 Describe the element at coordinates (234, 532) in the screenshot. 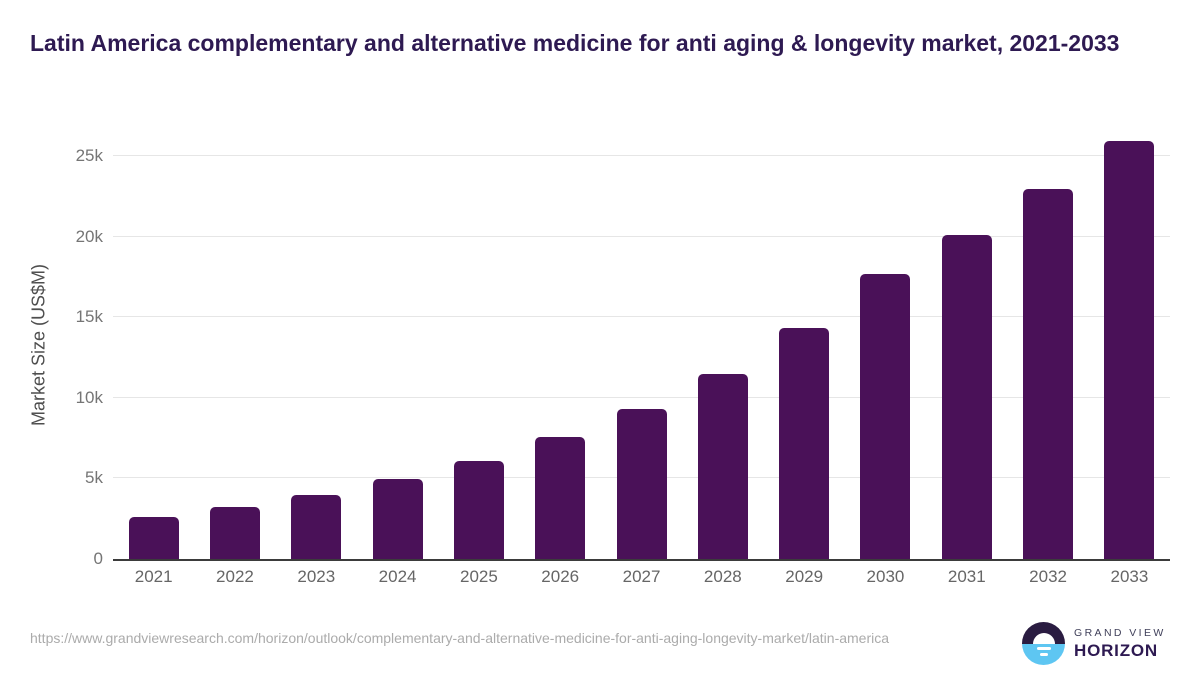

I see `bar-2022` at that location.